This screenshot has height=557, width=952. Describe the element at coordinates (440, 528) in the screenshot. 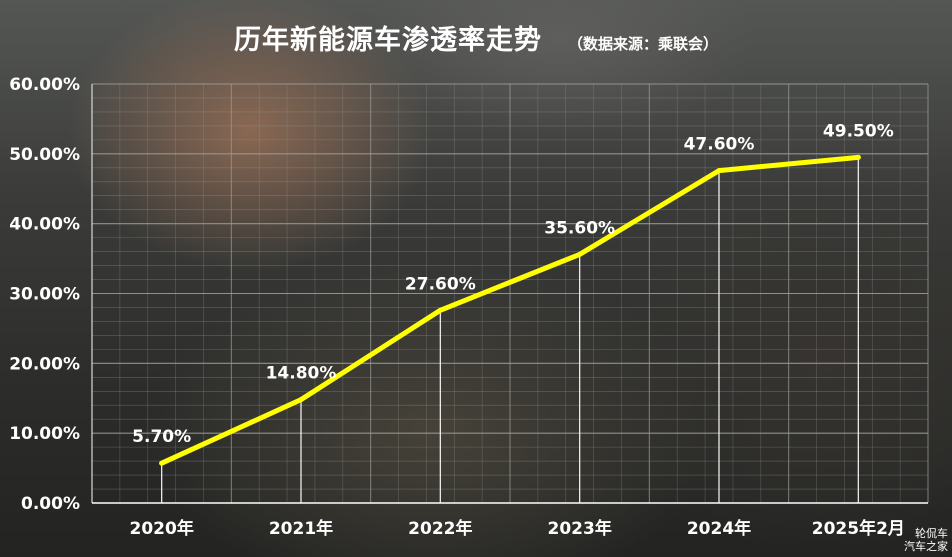

I see `x-tick-label: 2022年` at that location.